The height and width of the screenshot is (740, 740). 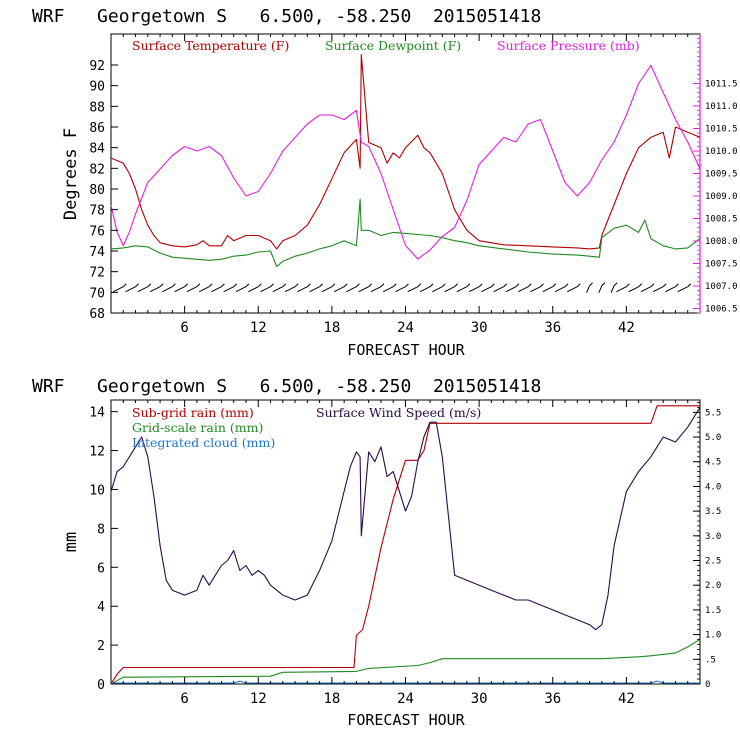 I want to click on y-tick-label: 68, so click(x=97, y=314).